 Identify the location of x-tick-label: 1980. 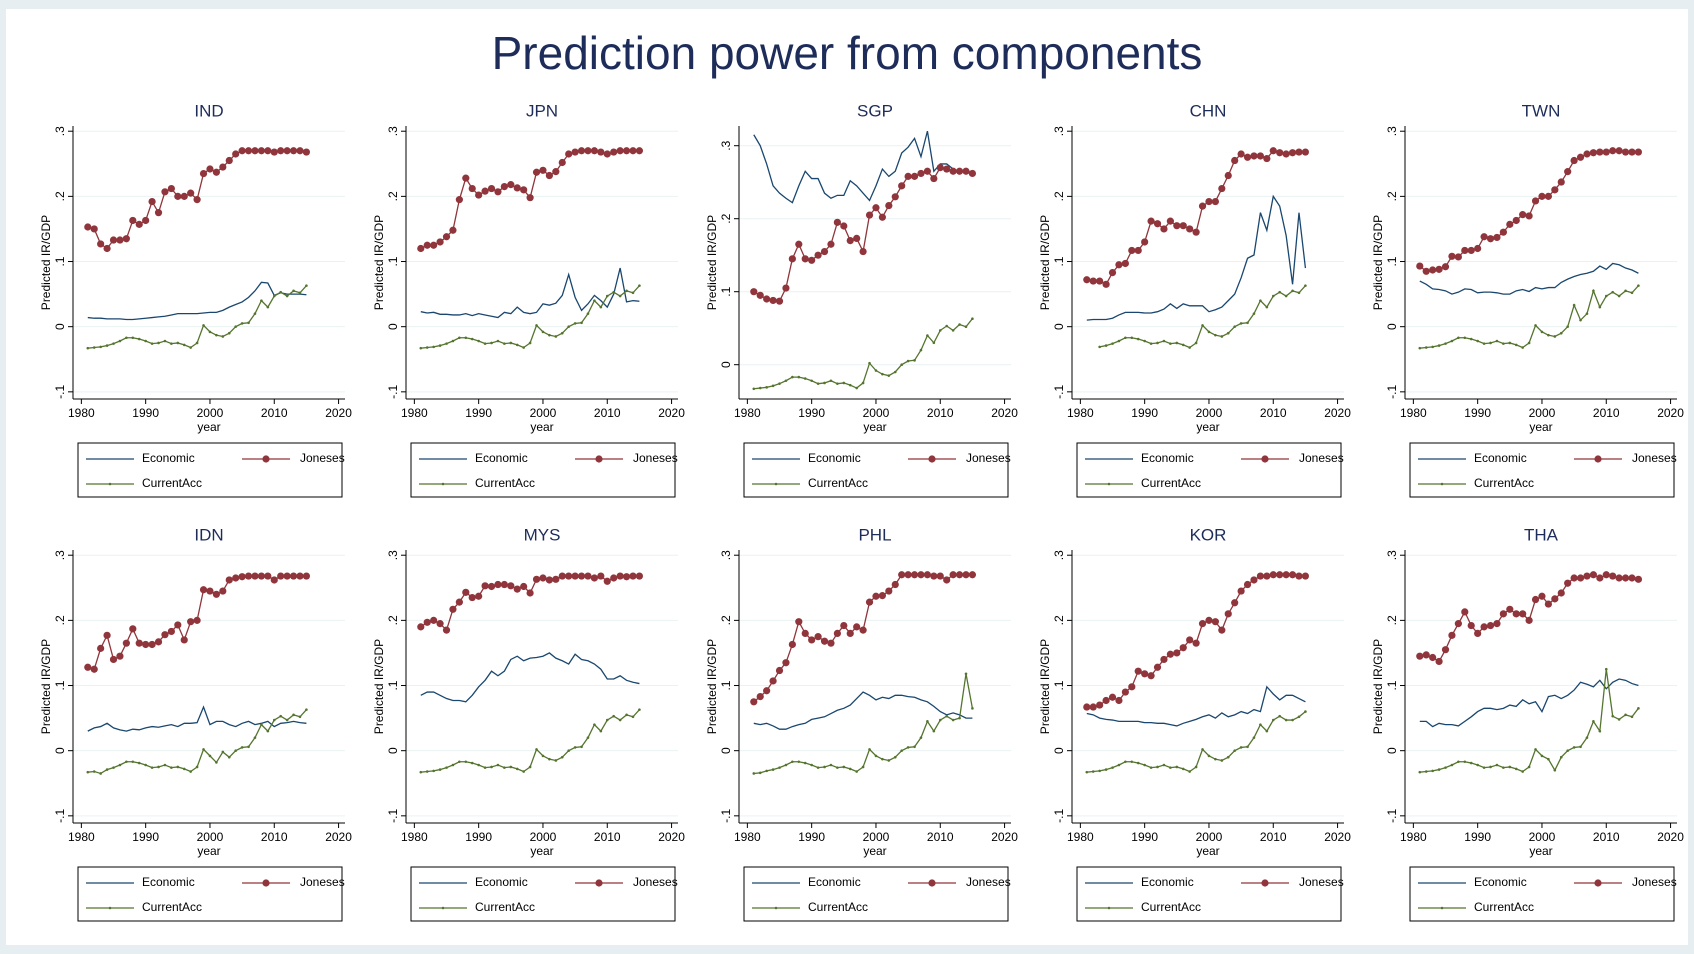
(747, 413).